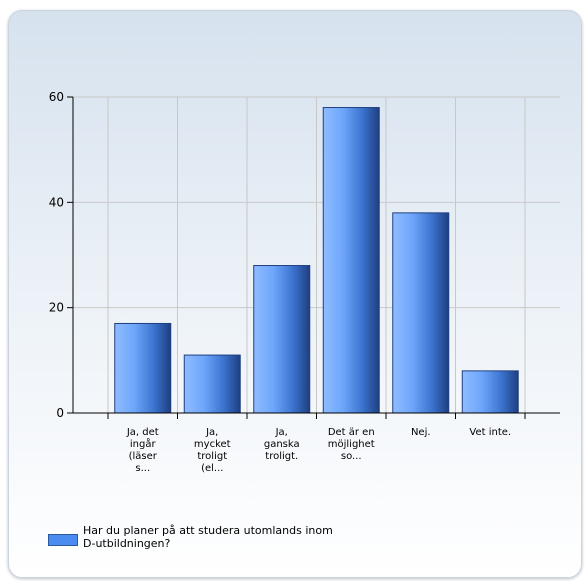  I want to click on legend-swatch, so click(63, 540).